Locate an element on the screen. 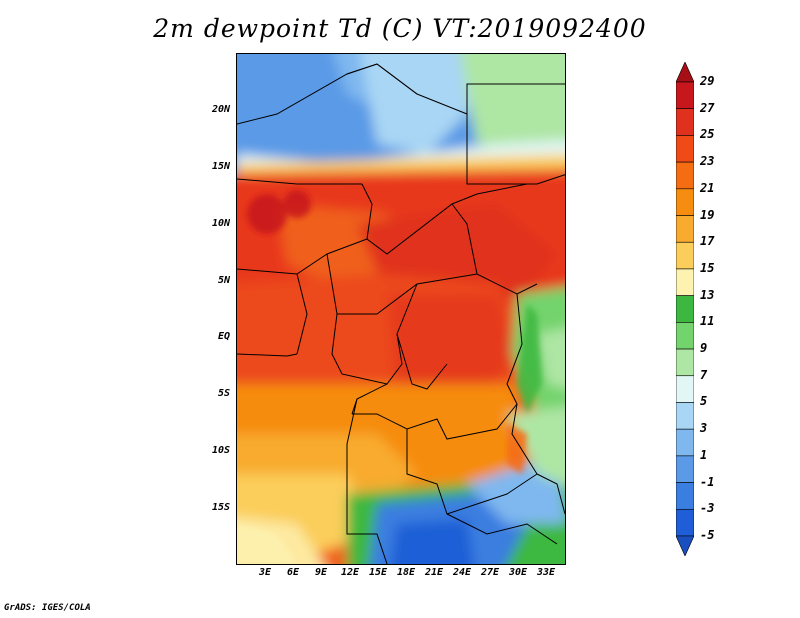 The image size is (800, 618). lon-label: 27E is located at coordinates (490, 572).